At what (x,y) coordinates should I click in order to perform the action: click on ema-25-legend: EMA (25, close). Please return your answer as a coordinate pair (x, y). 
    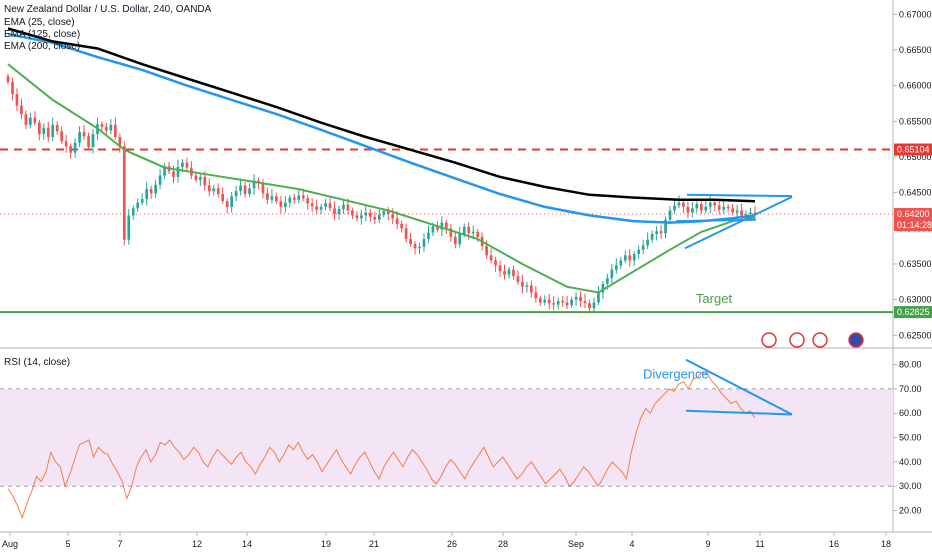
    Looking at the image, I should click on (39, 22).